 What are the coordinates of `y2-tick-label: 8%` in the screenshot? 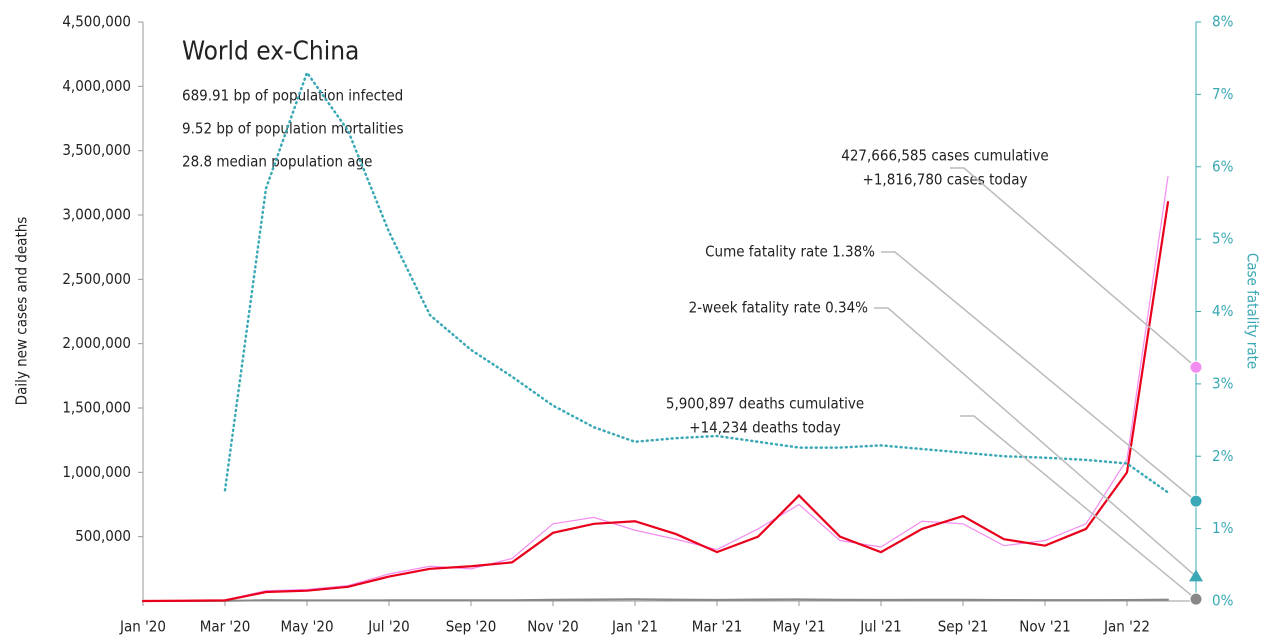 It's located at (1223, 22).